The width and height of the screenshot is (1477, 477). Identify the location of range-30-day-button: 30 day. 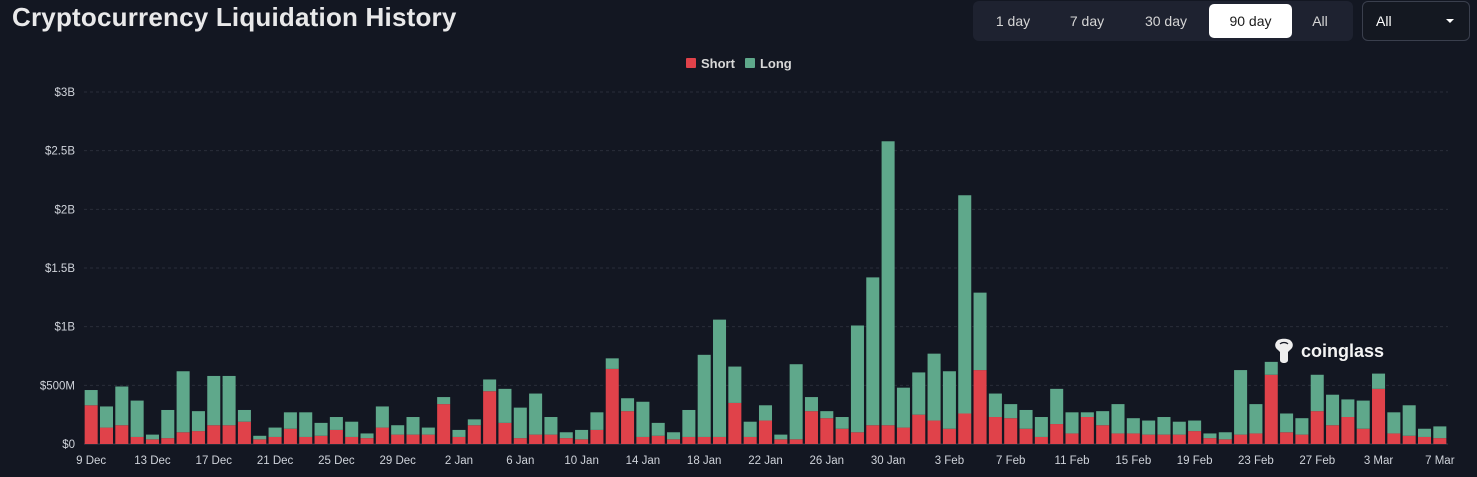
(1166, 21).